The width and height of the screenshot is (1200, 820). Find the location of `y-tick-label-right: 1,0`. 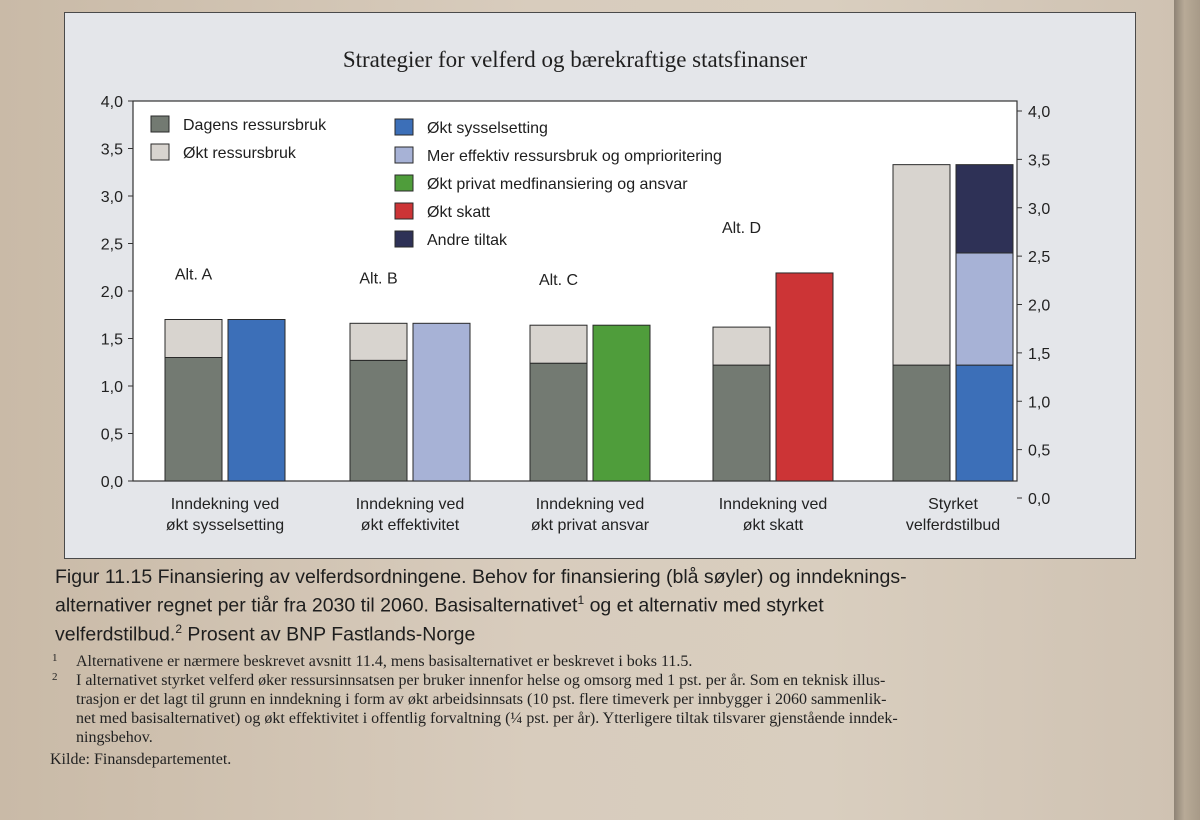

y-tick-label-right: 1,0 is located at coordinates (1039, 402).